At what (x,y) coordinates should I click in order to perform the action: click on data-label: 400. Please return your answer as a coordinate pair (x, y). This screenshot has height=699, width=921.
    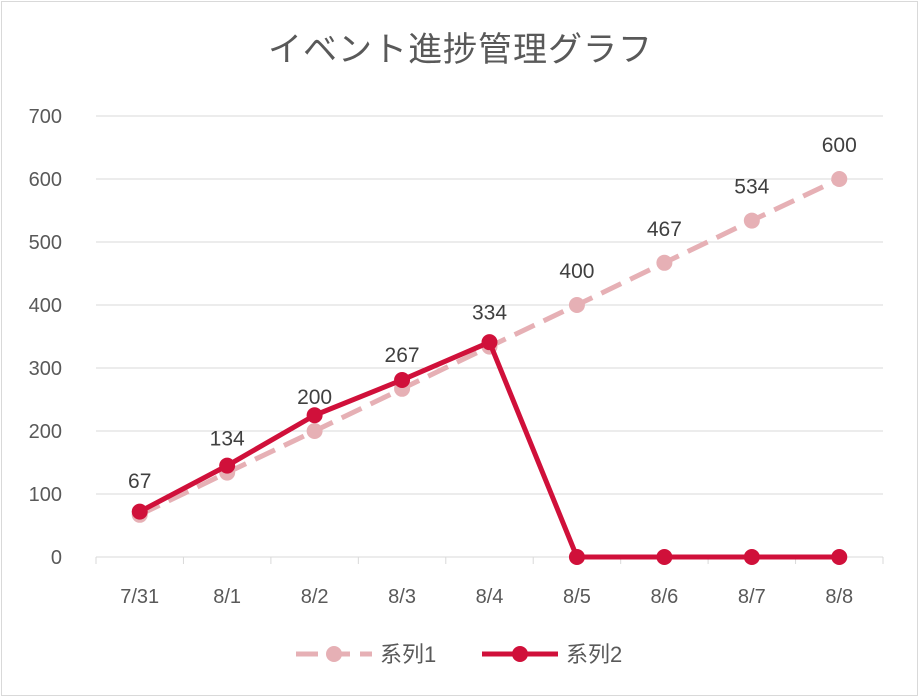
    Looking at the image, I should click on (576, 271).